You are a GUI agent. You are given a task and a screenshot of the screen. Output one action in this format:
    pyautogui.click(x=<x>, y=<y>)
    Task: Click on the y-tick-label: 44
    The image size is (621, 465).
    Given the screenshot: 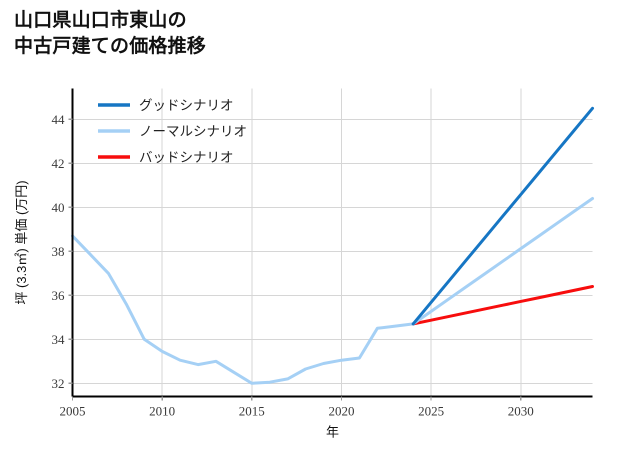 What is the action you would take?
    pyautogui.click(x=59, y=119)
    